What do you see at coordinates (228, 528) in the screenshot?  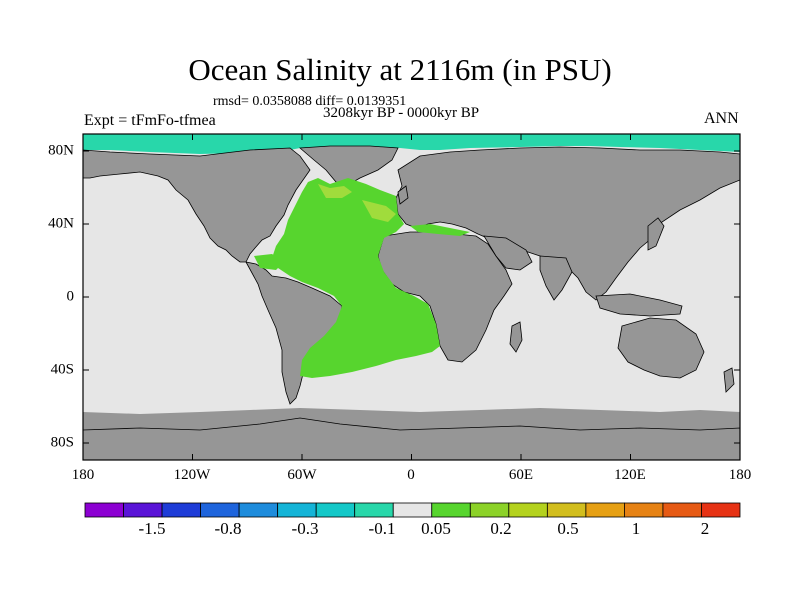 I see `colorbar-label: -0.8` at bounding box center [228, 528].